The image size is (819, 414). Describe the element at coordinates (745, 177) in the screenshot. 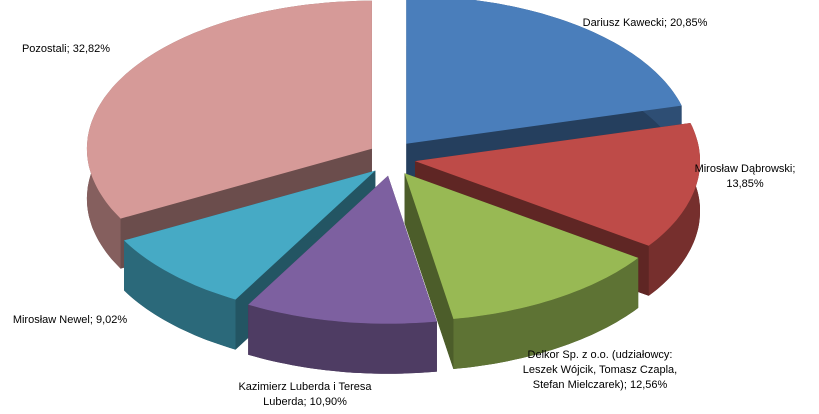

I see `data-label: Mirosław Dąbrowski; 13,85%` at that location.